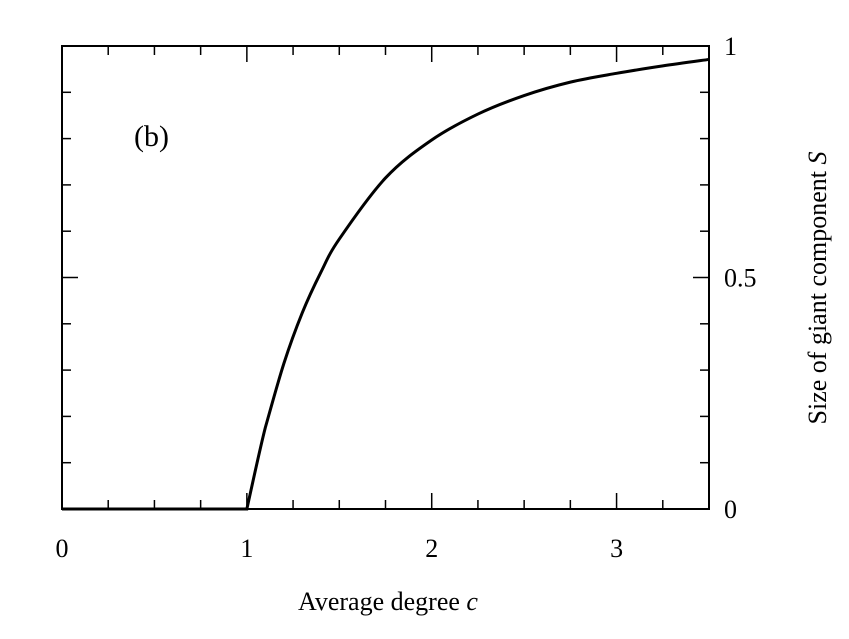 Image resolution: width=849 pixels, height=639 pixels. Describe the element at coordinates (730, 509) in the screenshot. I see `y-tick-label: 0` at that location.